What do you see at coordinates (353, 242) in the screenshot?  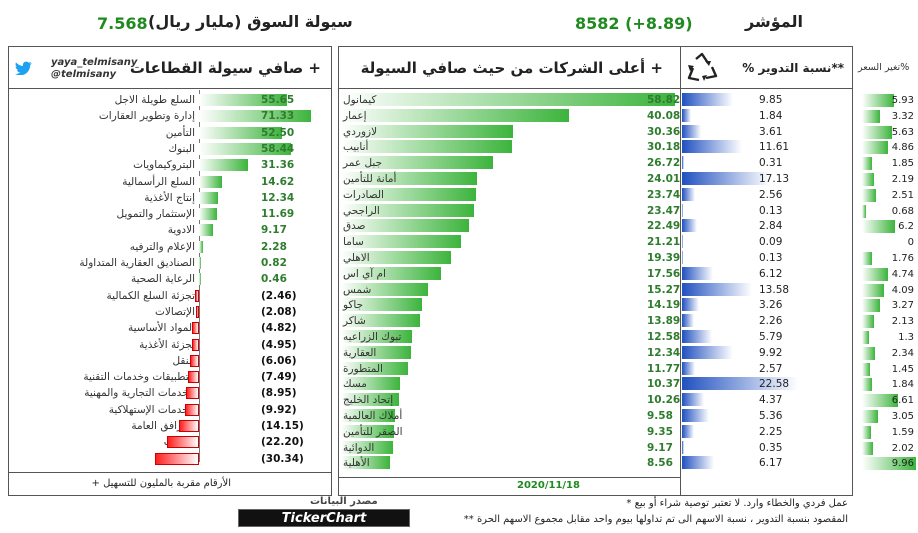 I see `company-label: ساما` at bounding box center [353, 242].